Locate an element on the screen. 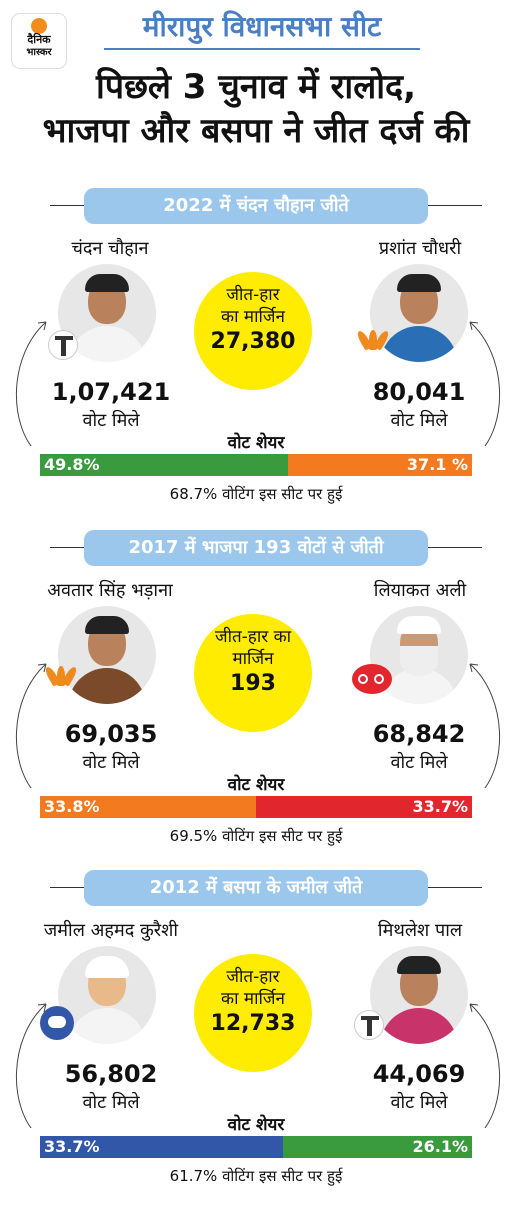 This screenshot has width=512, height=1209. vote-share-bar: 33.8% 33.7% is located at coordinates (256, 807).